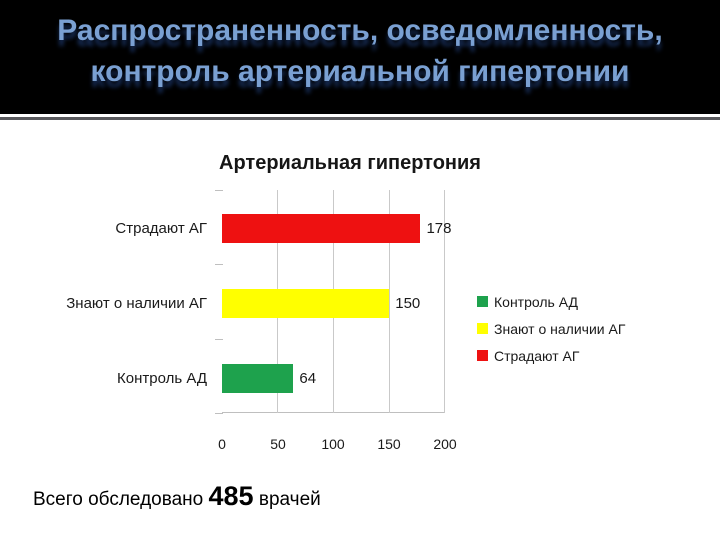  What do you see at coordinates (136, 303) in the screenshot?
I see `category-label: Знают о наличии АГ` at bounding box center [136, 303].